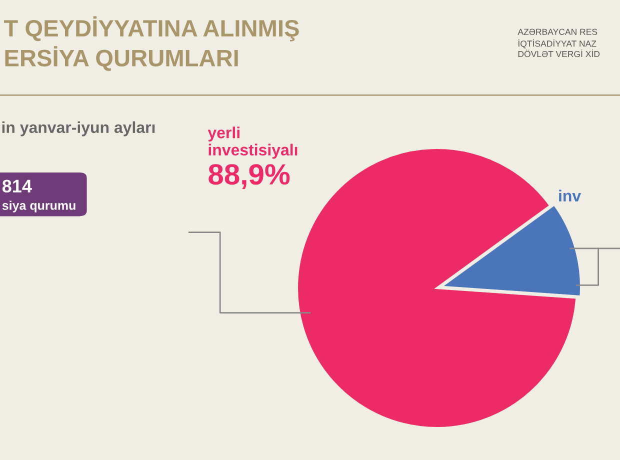 This screenshot has height=460, width=620. I want to click on text: in yanvar-iyun ayları, so click(78, 128).